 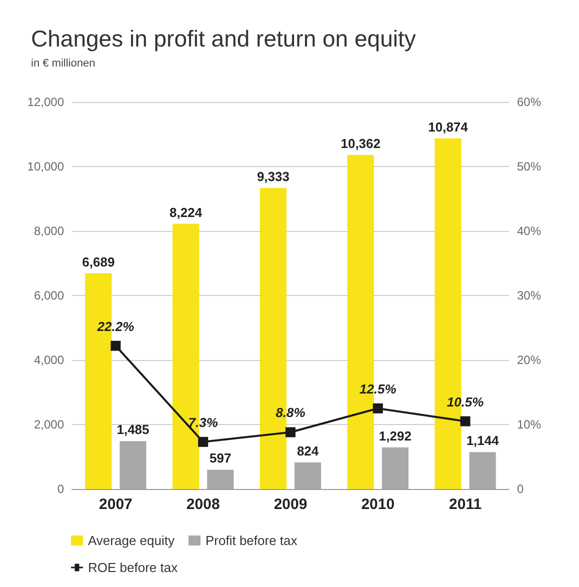 What do you see at coordinates (203, 504) in the screenshot?
I see `x-tick-label: 2008` at bounding box center [203, 504].